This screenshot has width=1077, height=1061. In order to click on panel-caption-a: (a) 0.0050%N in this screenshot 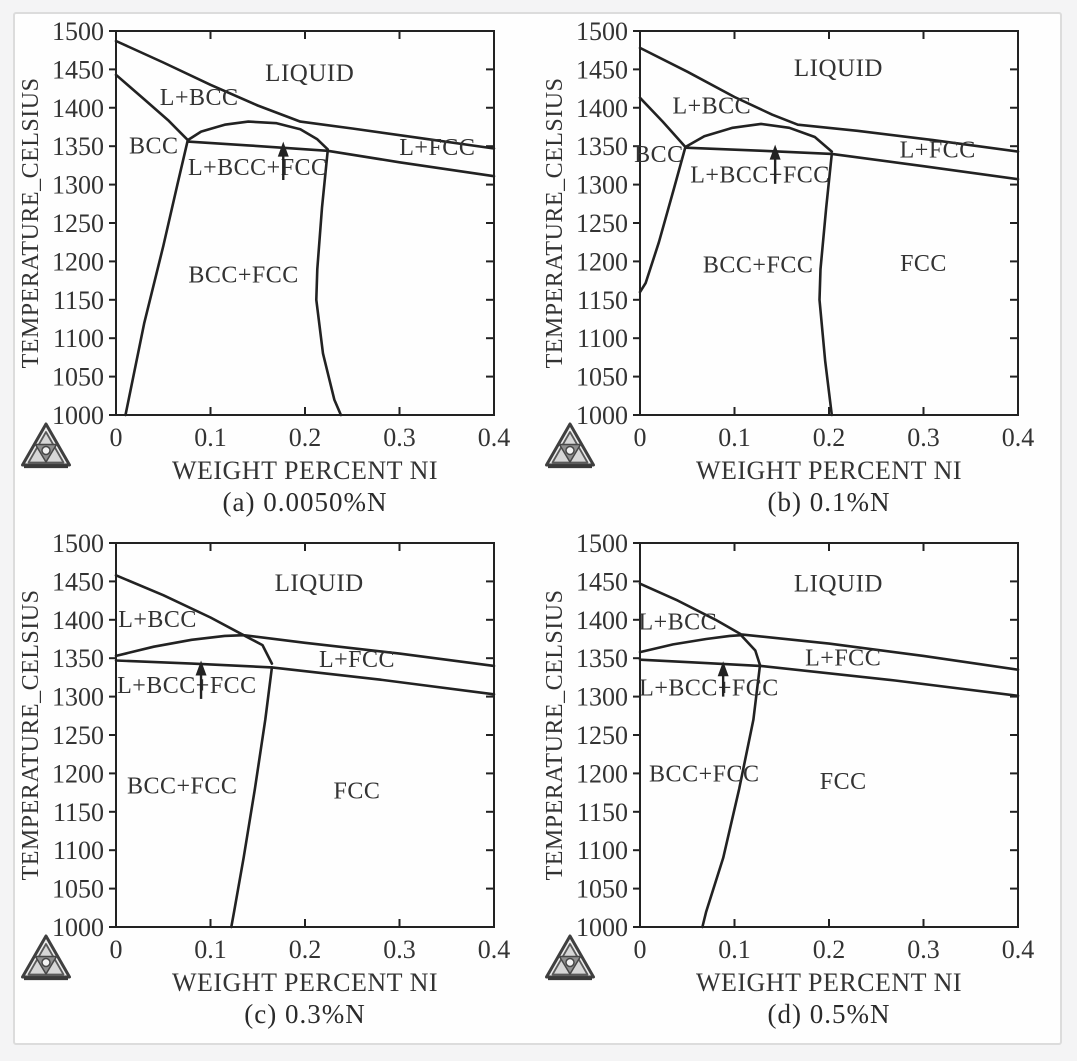, I will do `click(305, 502)`.